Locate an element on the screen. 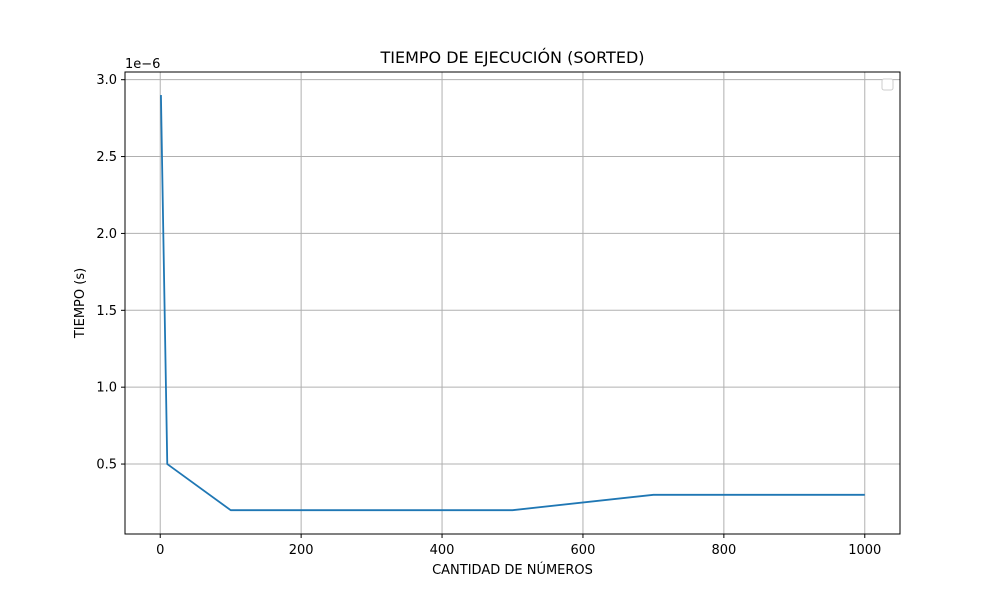 This screenshot has height=604, width=1000. x-tick-label: 600 is located at coordinates (583, 550).